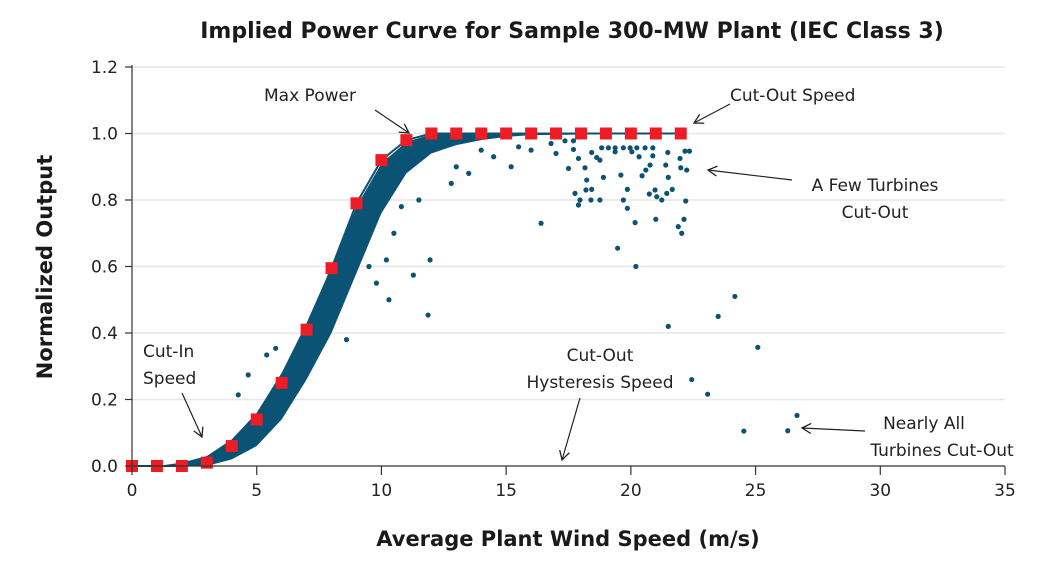 This screenshot has width=1048, height=568. I want to click on y-tick-label: 0.4, so click(104, 334).